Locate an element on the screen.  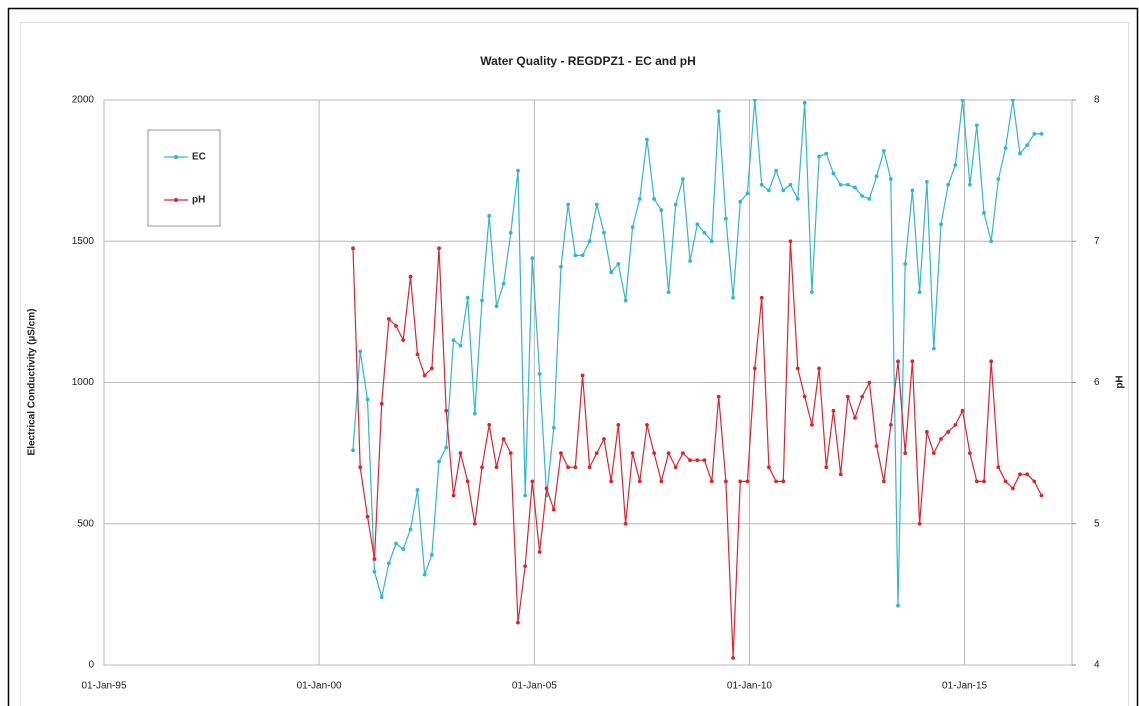
chart-title: Water Quality - REGDPZ1 - EC and pH is located at coordinates (588, 61).